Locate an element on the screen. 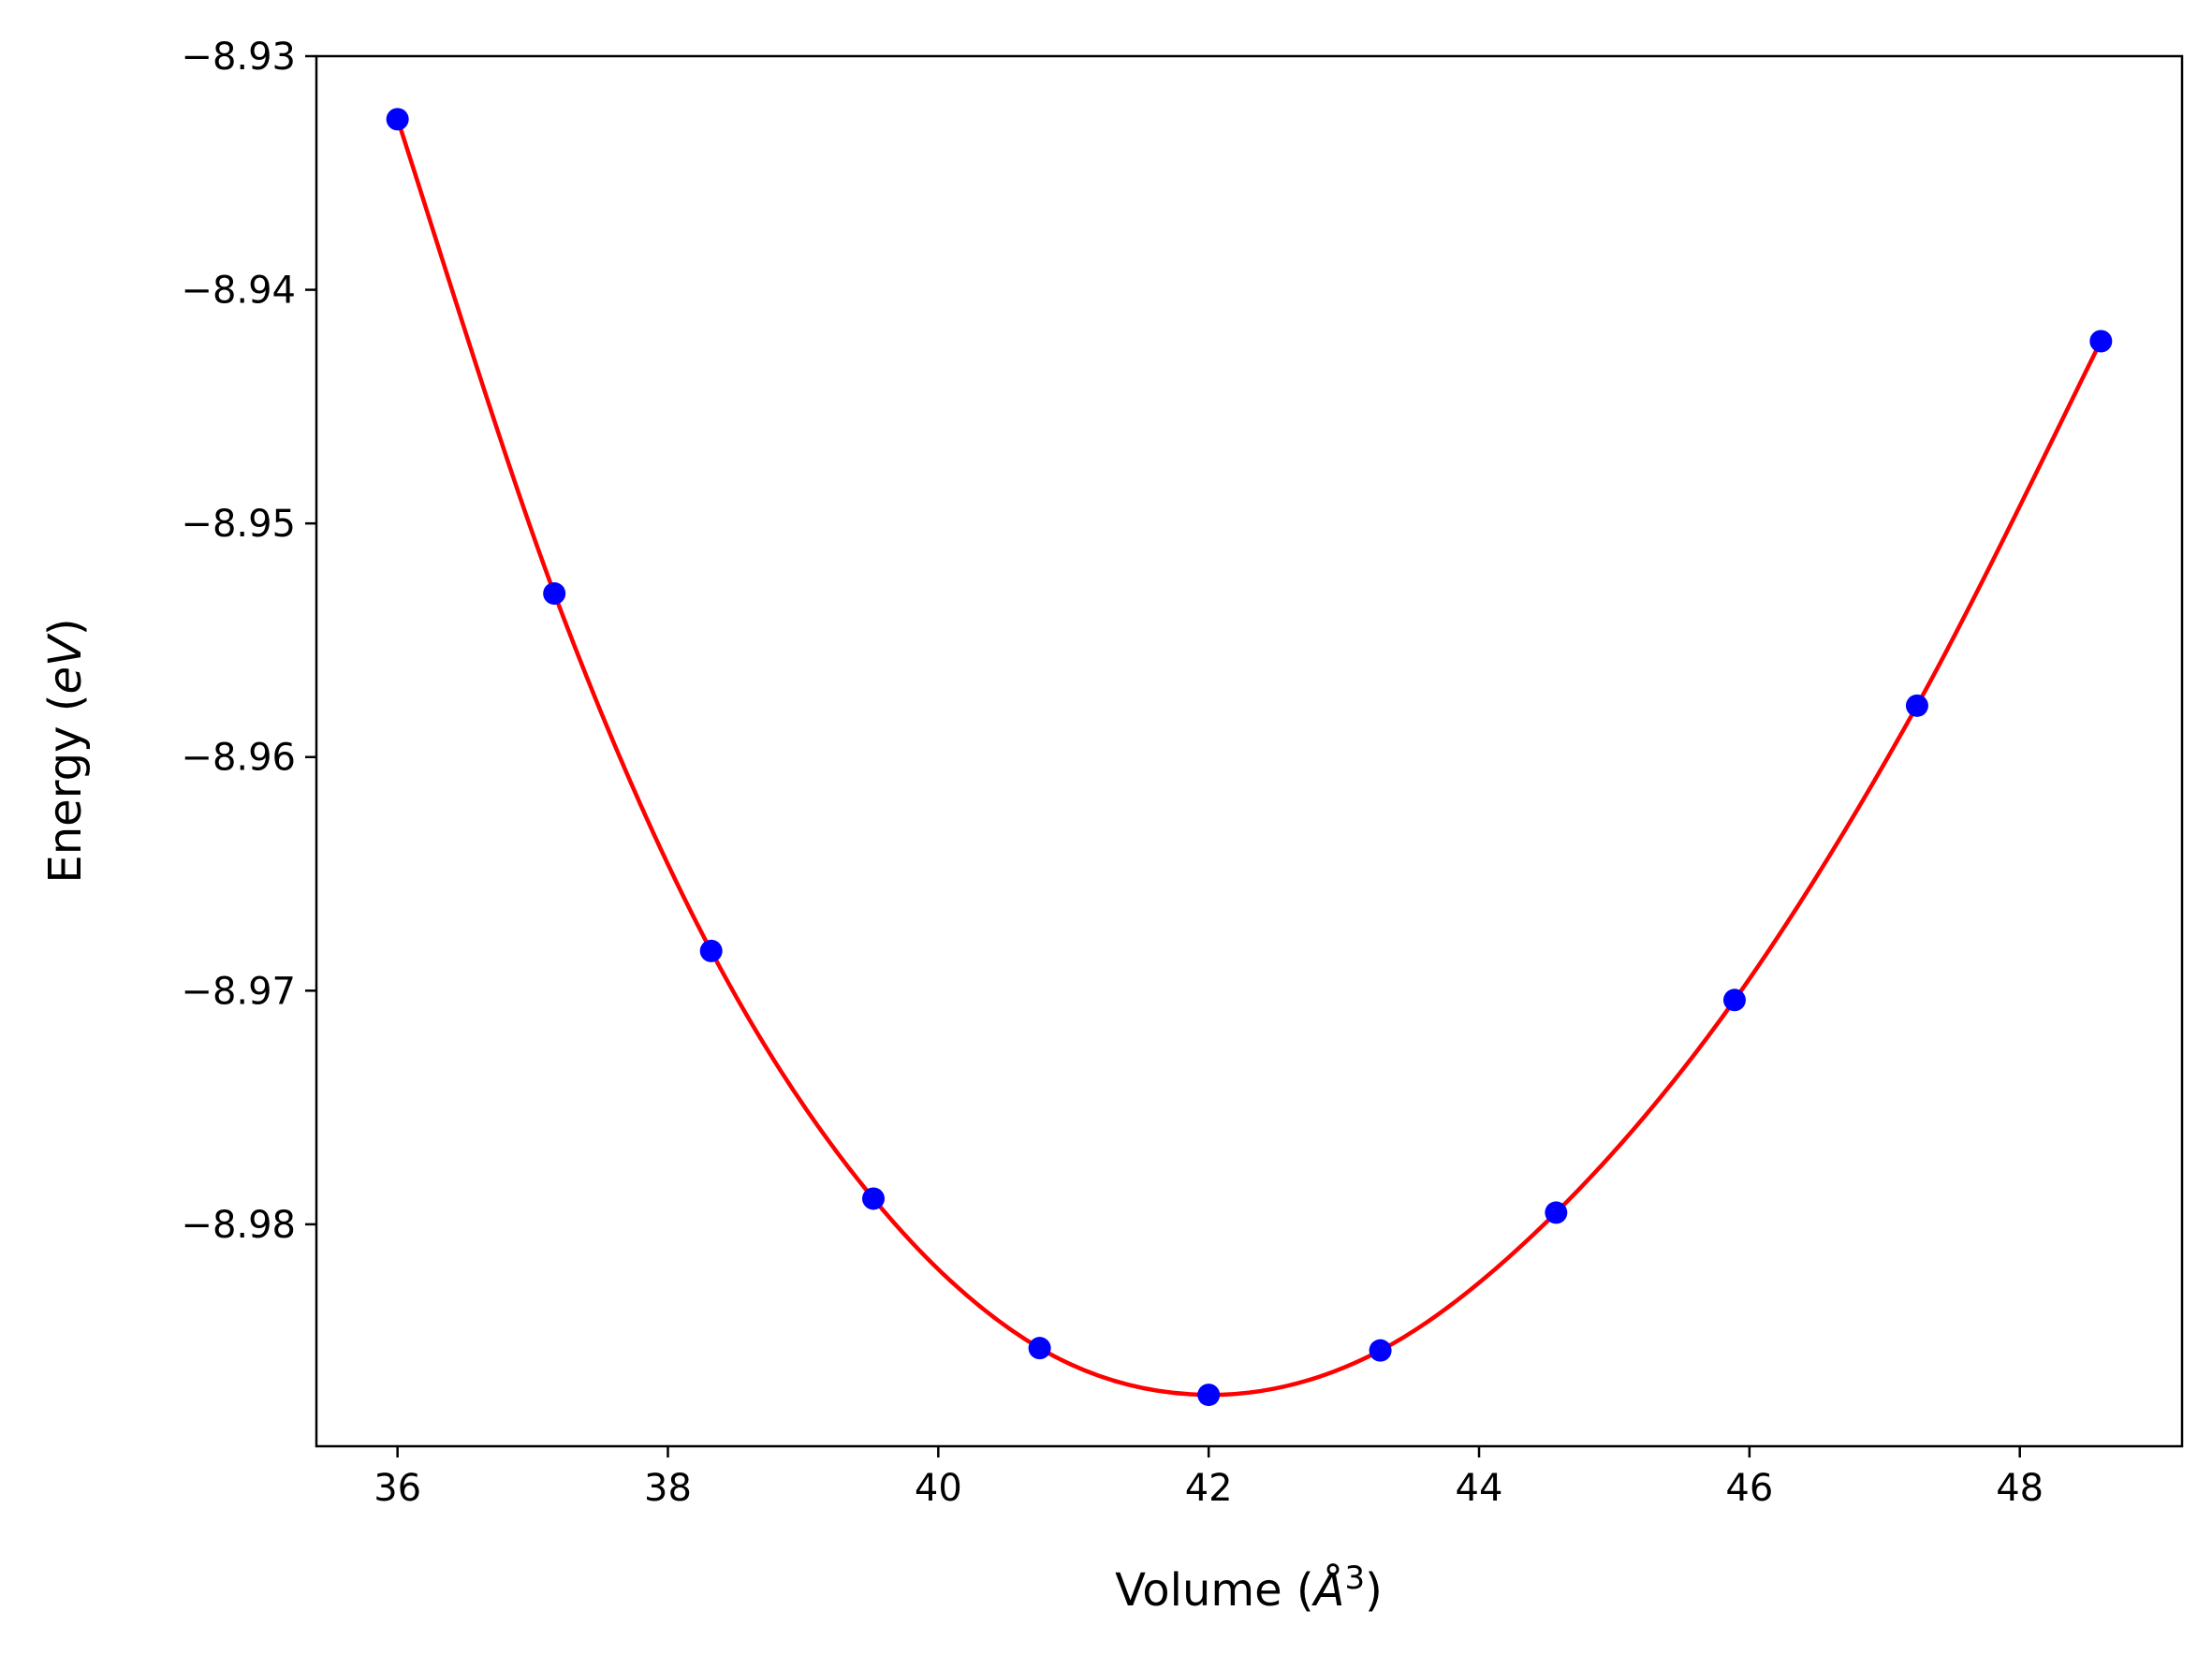  x-tick-label: 46 is located at coordinates (1749, 1489).